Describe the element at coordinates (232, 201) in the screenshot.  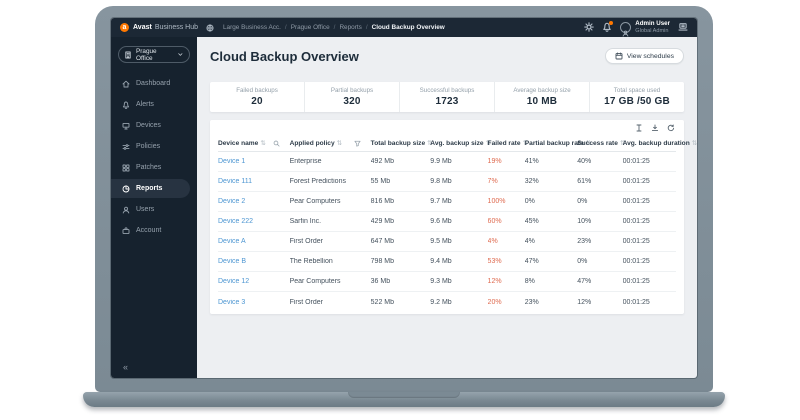
I see `cell-device: Device 2` at that location.